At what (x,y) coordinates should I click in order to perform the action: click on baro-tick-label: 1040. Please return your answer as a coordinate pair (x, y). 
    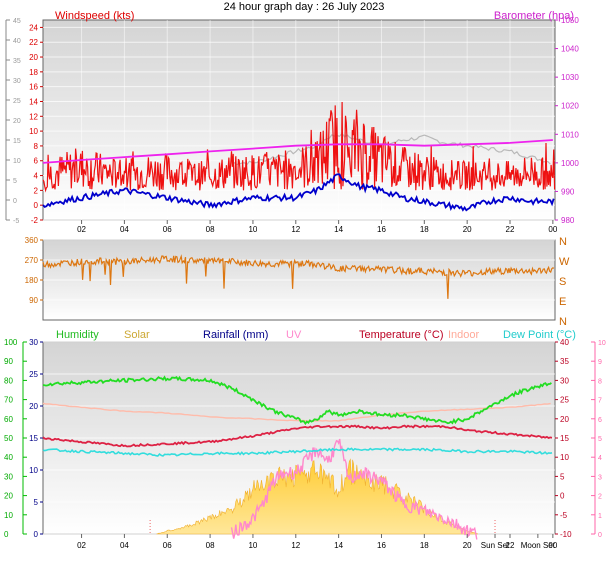
    Looking at the image, I should click on (570, 49).